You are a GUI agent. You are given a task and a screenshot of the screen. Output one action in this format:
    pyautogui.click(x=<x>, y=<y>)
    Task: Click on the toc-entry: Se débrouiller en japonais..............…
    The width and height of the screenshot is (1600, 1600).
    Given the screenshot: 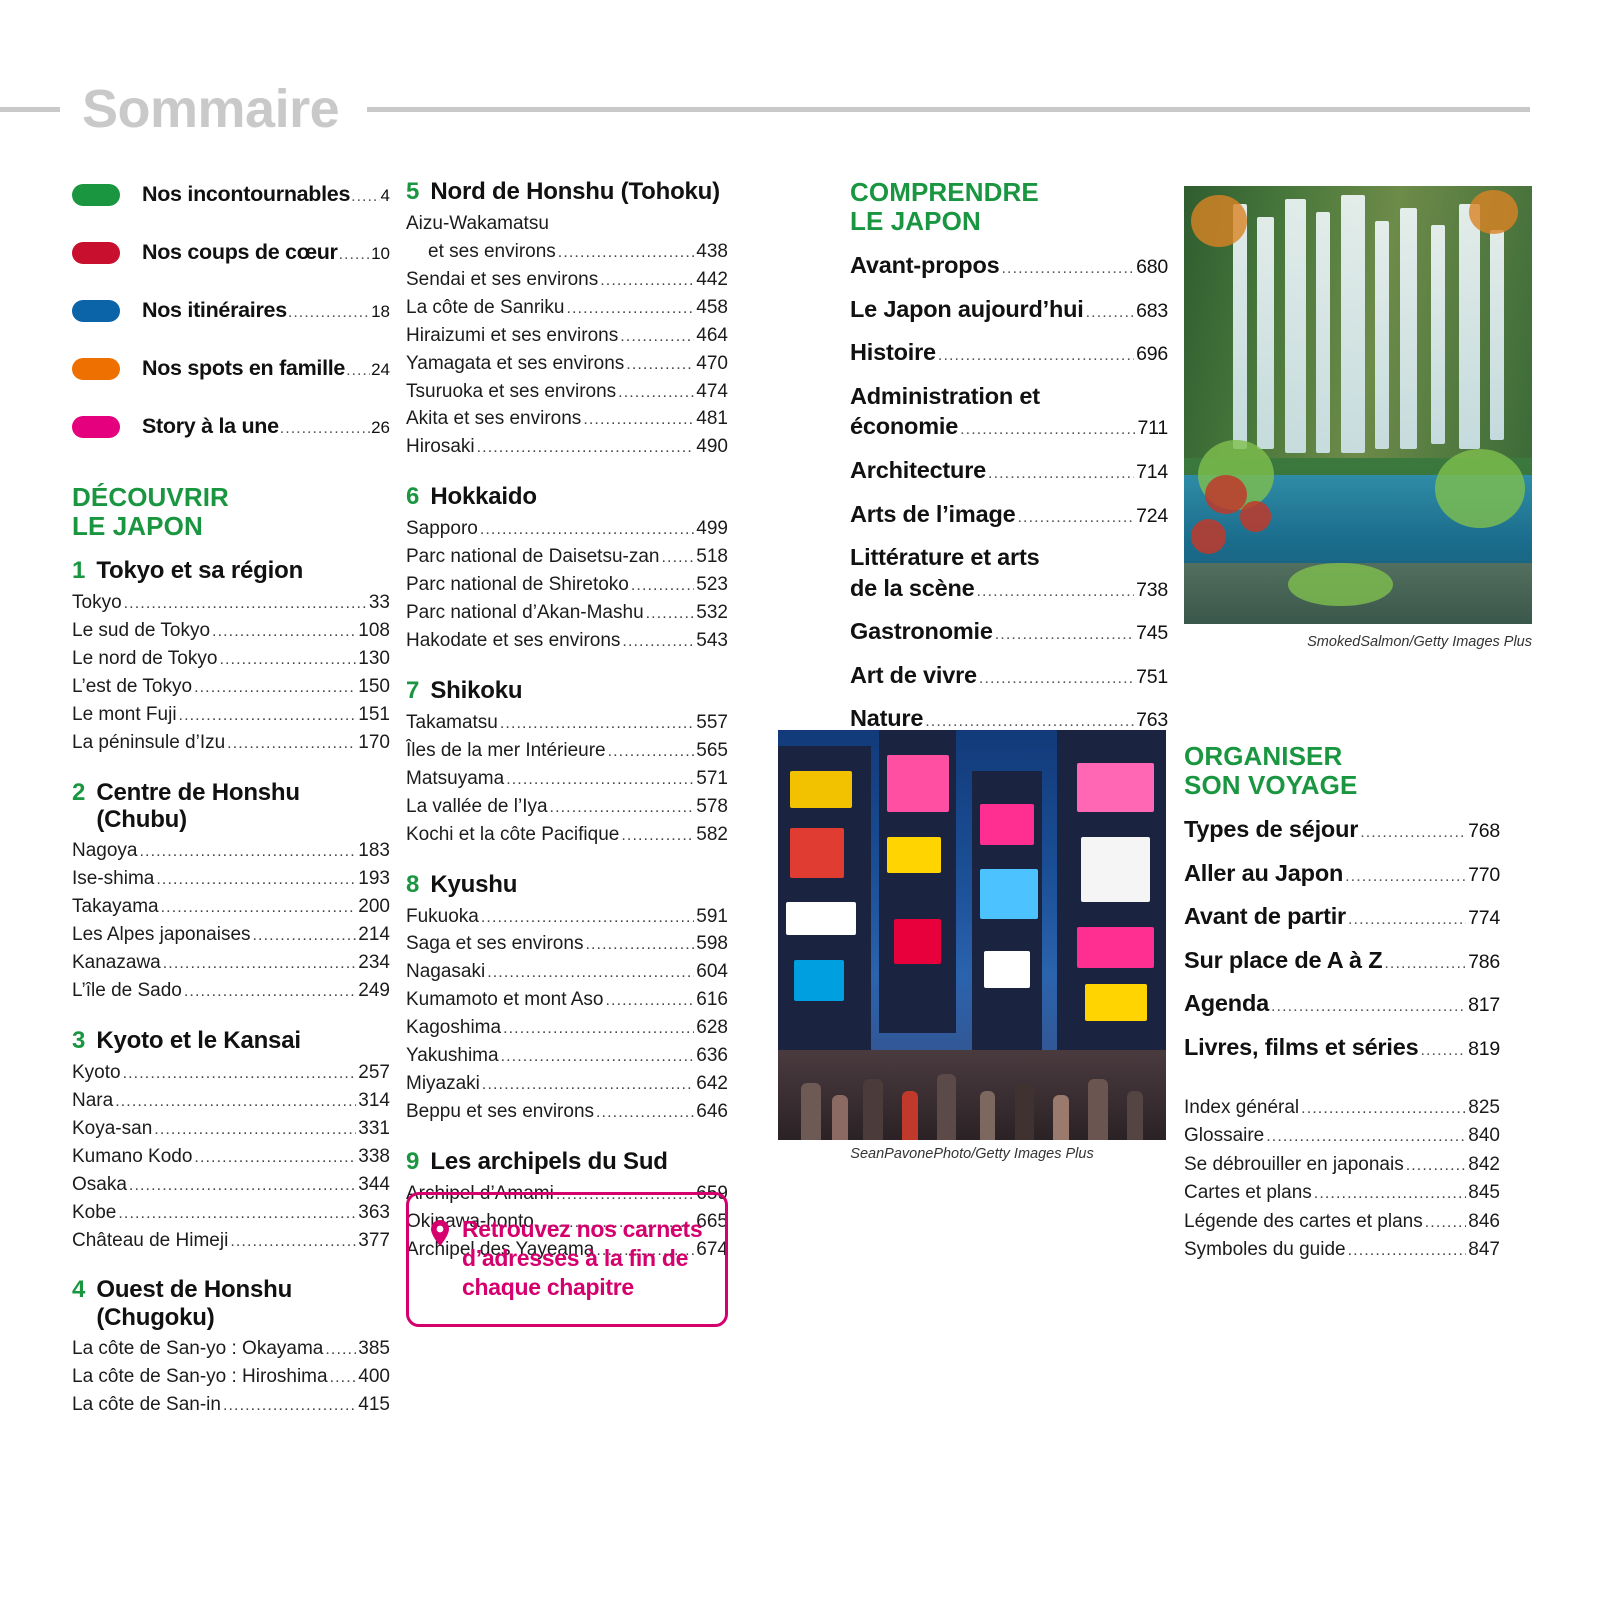 What is the action you would take?
    pyautogui.click(x=1342, y=1165)
    